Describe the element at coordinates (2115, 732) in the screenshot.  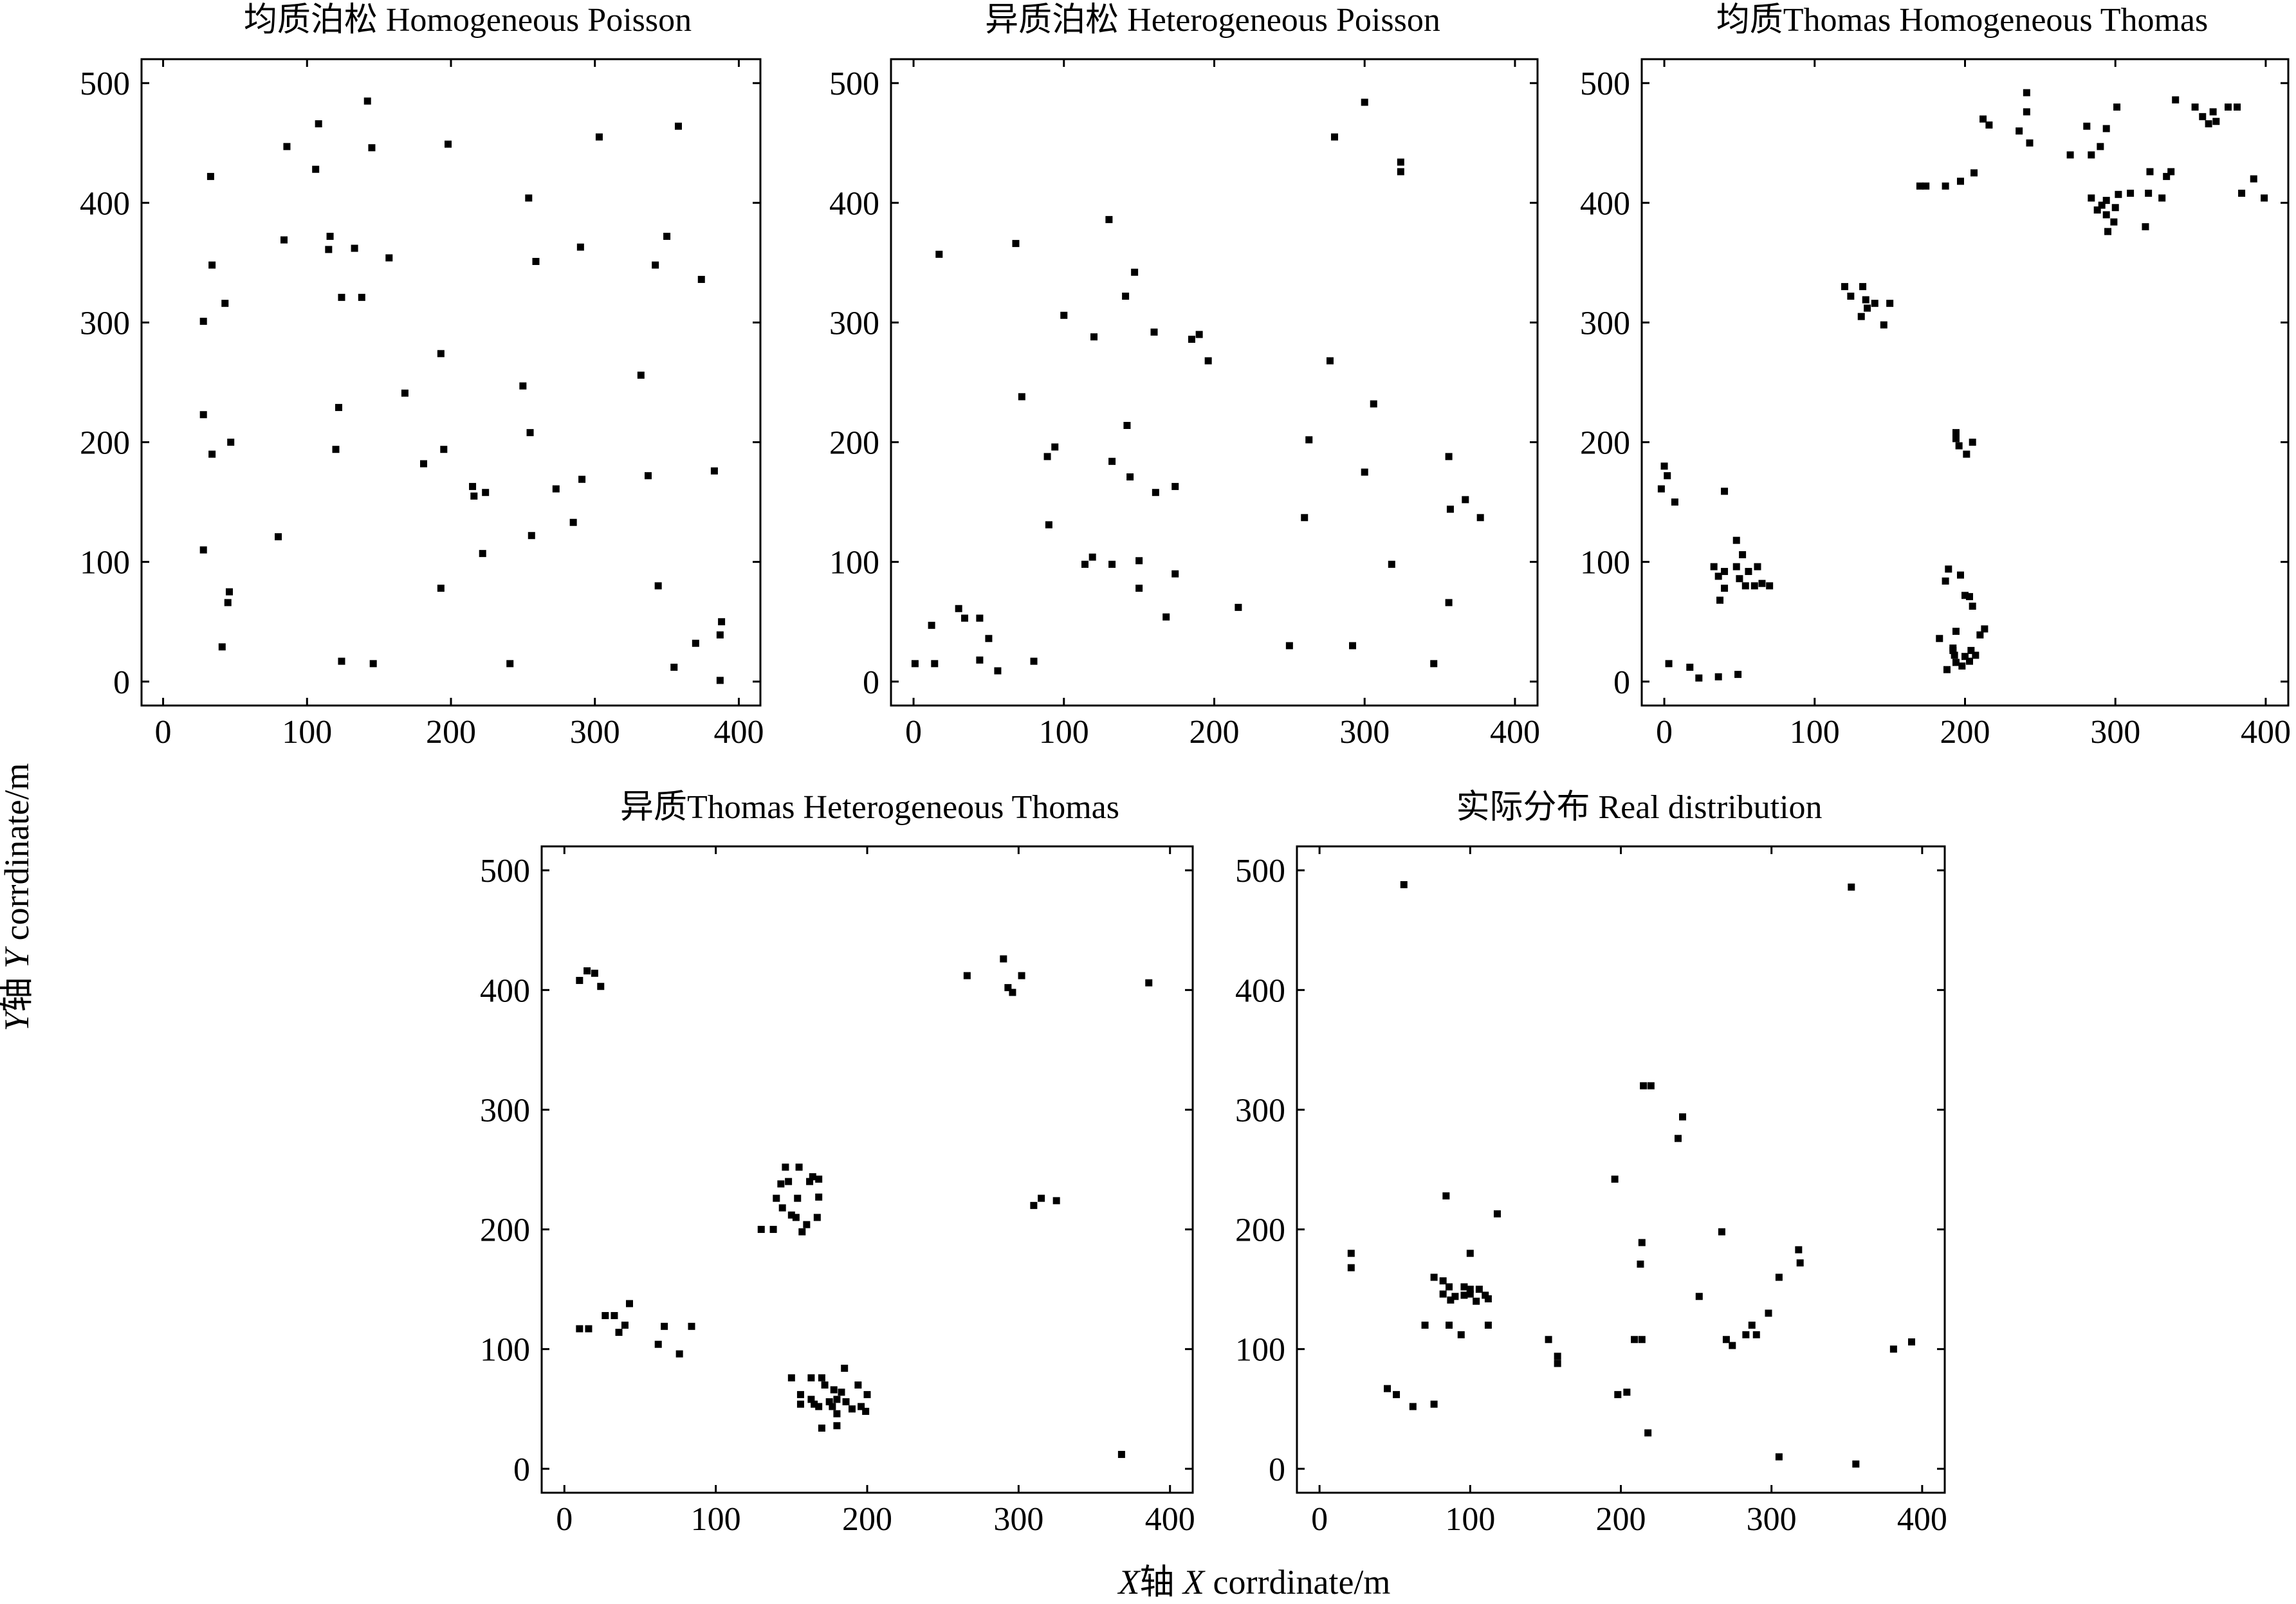
I see `x-tick-label: 300` at that location.